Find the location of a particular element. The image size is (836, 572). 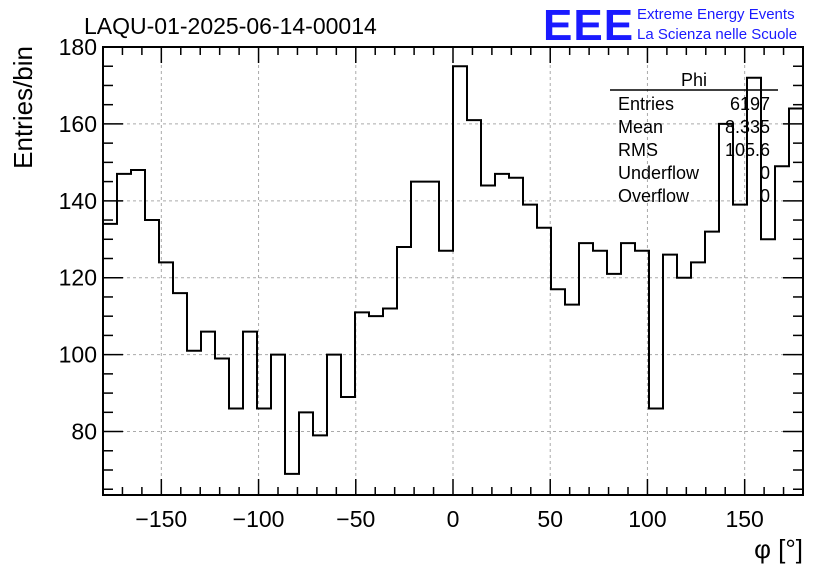

x-tick-label: −100 is located at coordinates (259, 519).